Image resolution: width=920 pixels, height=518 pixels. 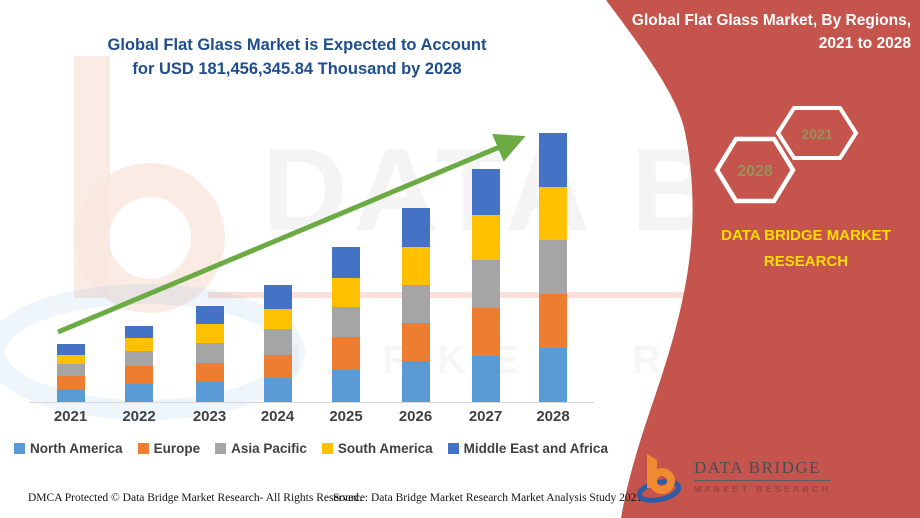 I want to click on bar-segment-2028-middle-east-and-africa, so click(x=553, y=160).